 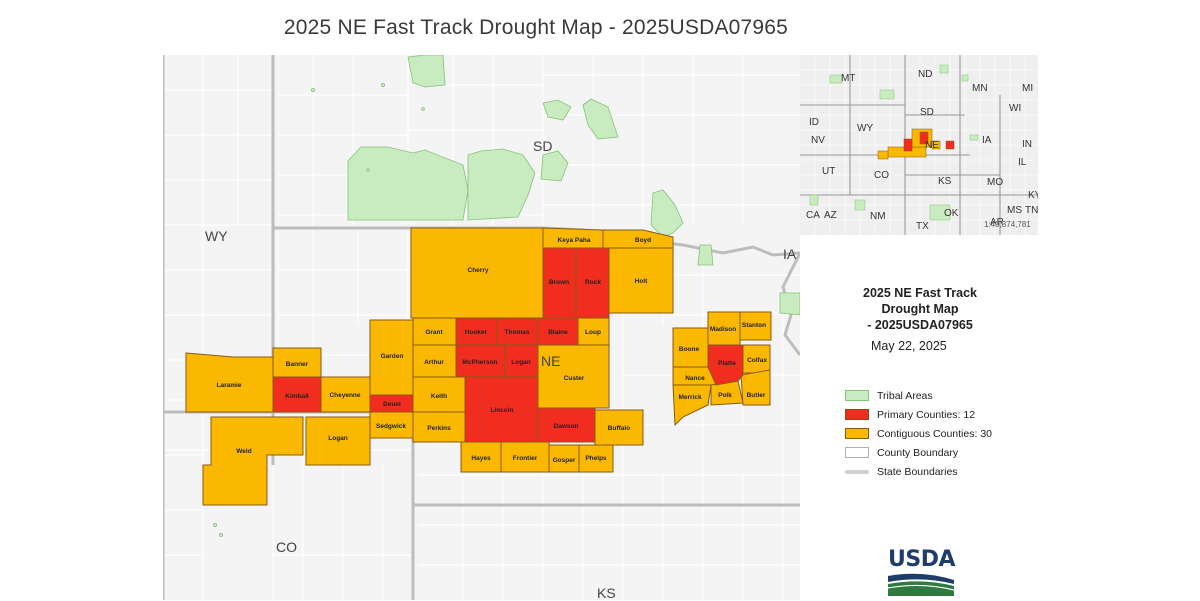 What do you see at coordinates (574, 240) in the screenshot?
I see `label-keya-paha: Keya Paha` at bounding box center [574, 240].